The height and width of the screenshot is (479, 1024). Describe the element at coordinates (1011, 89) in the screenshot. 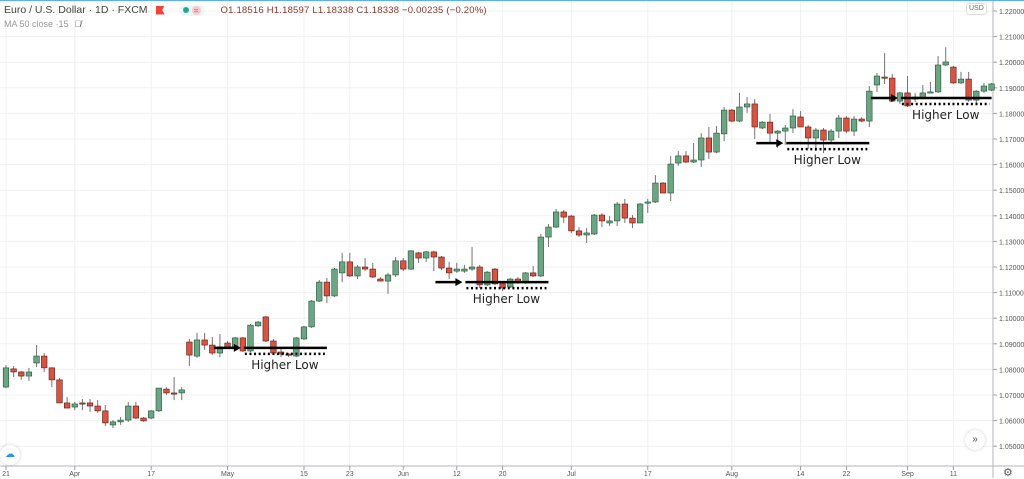

I see `y-tick-label: 1.19000` at that location.